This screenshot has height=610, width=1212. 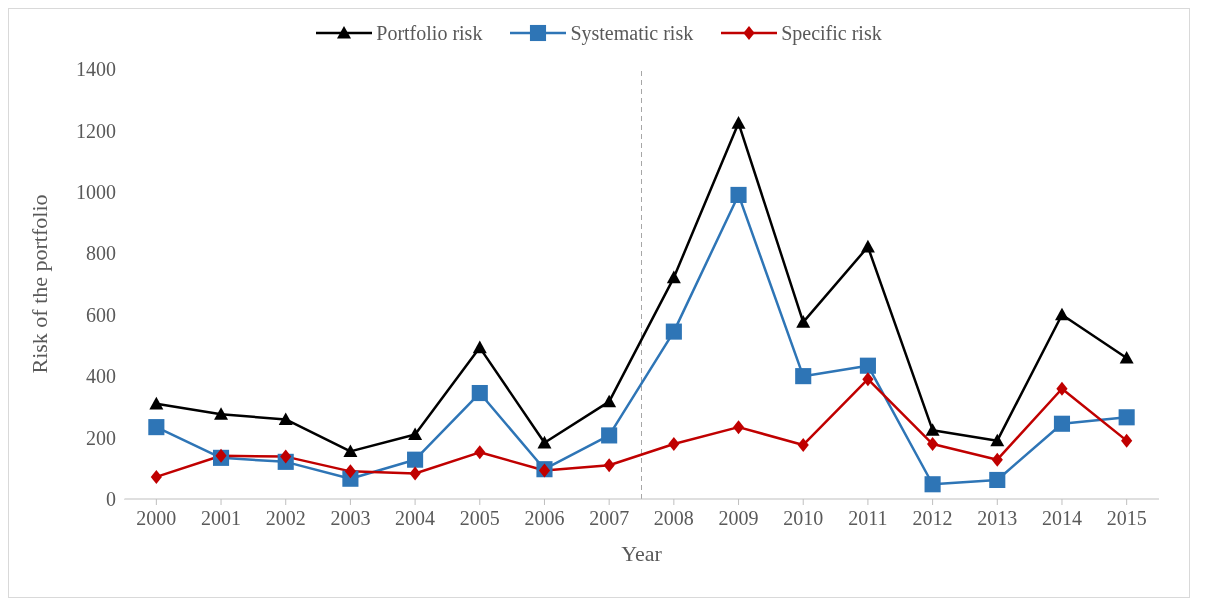 What do you see at coordinates (1061, 518) in the screenshot?
I see `x-tick-label: 2014` at bounding box center [1061, 518].